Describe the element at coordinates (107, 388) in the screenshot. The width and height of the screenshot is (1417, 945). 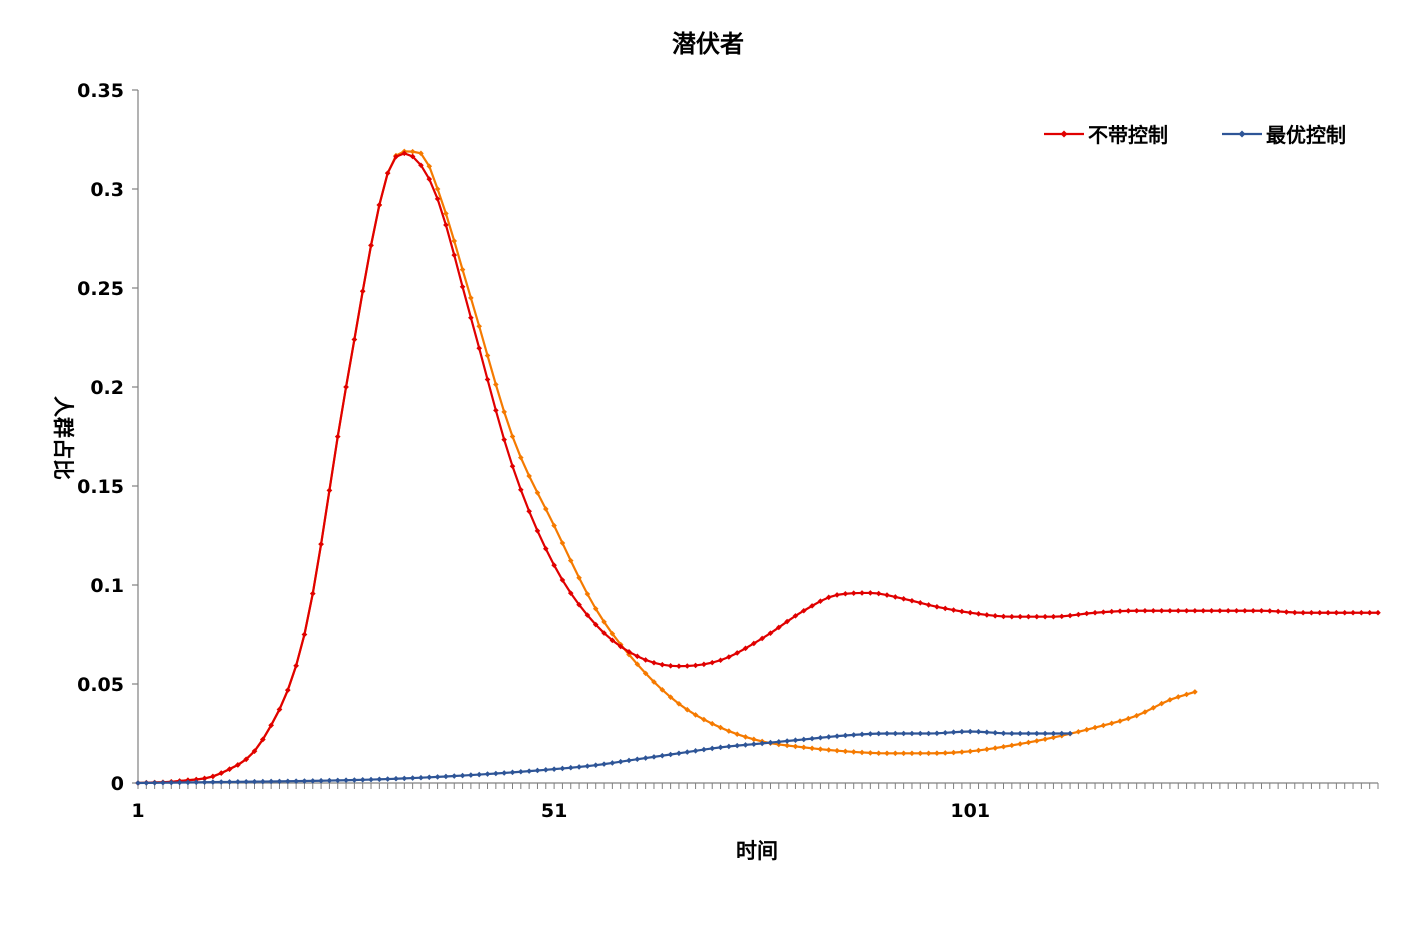
I see `y-tick-label: 0.2` at that location.